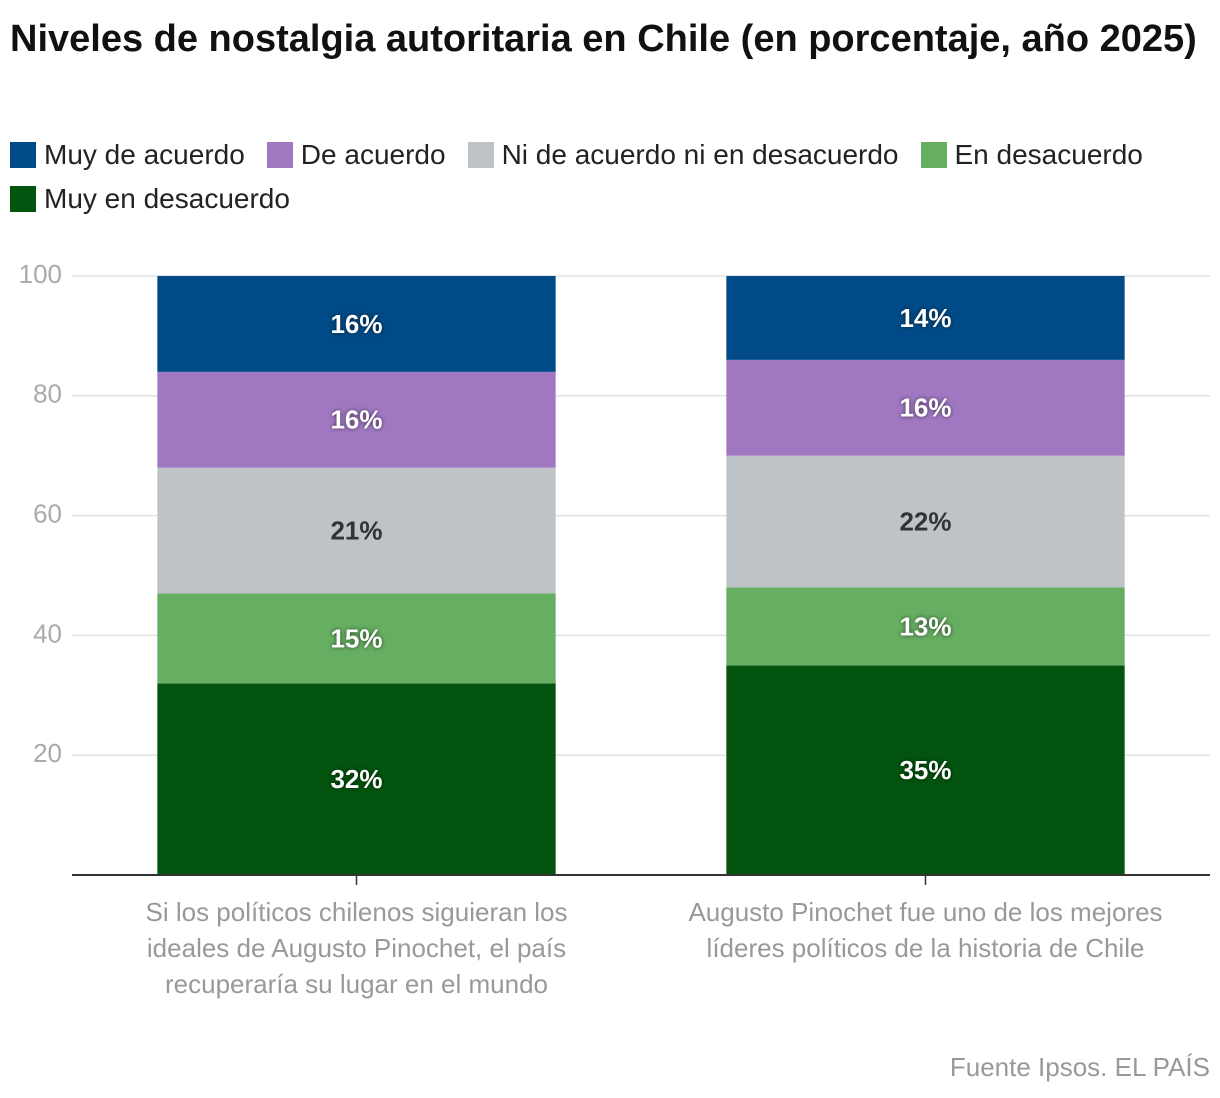 This screenshot has height=1098, width=1220. I want to click on source: Fuente Ipsos. EL PAÍS, so click(1079, 1067).